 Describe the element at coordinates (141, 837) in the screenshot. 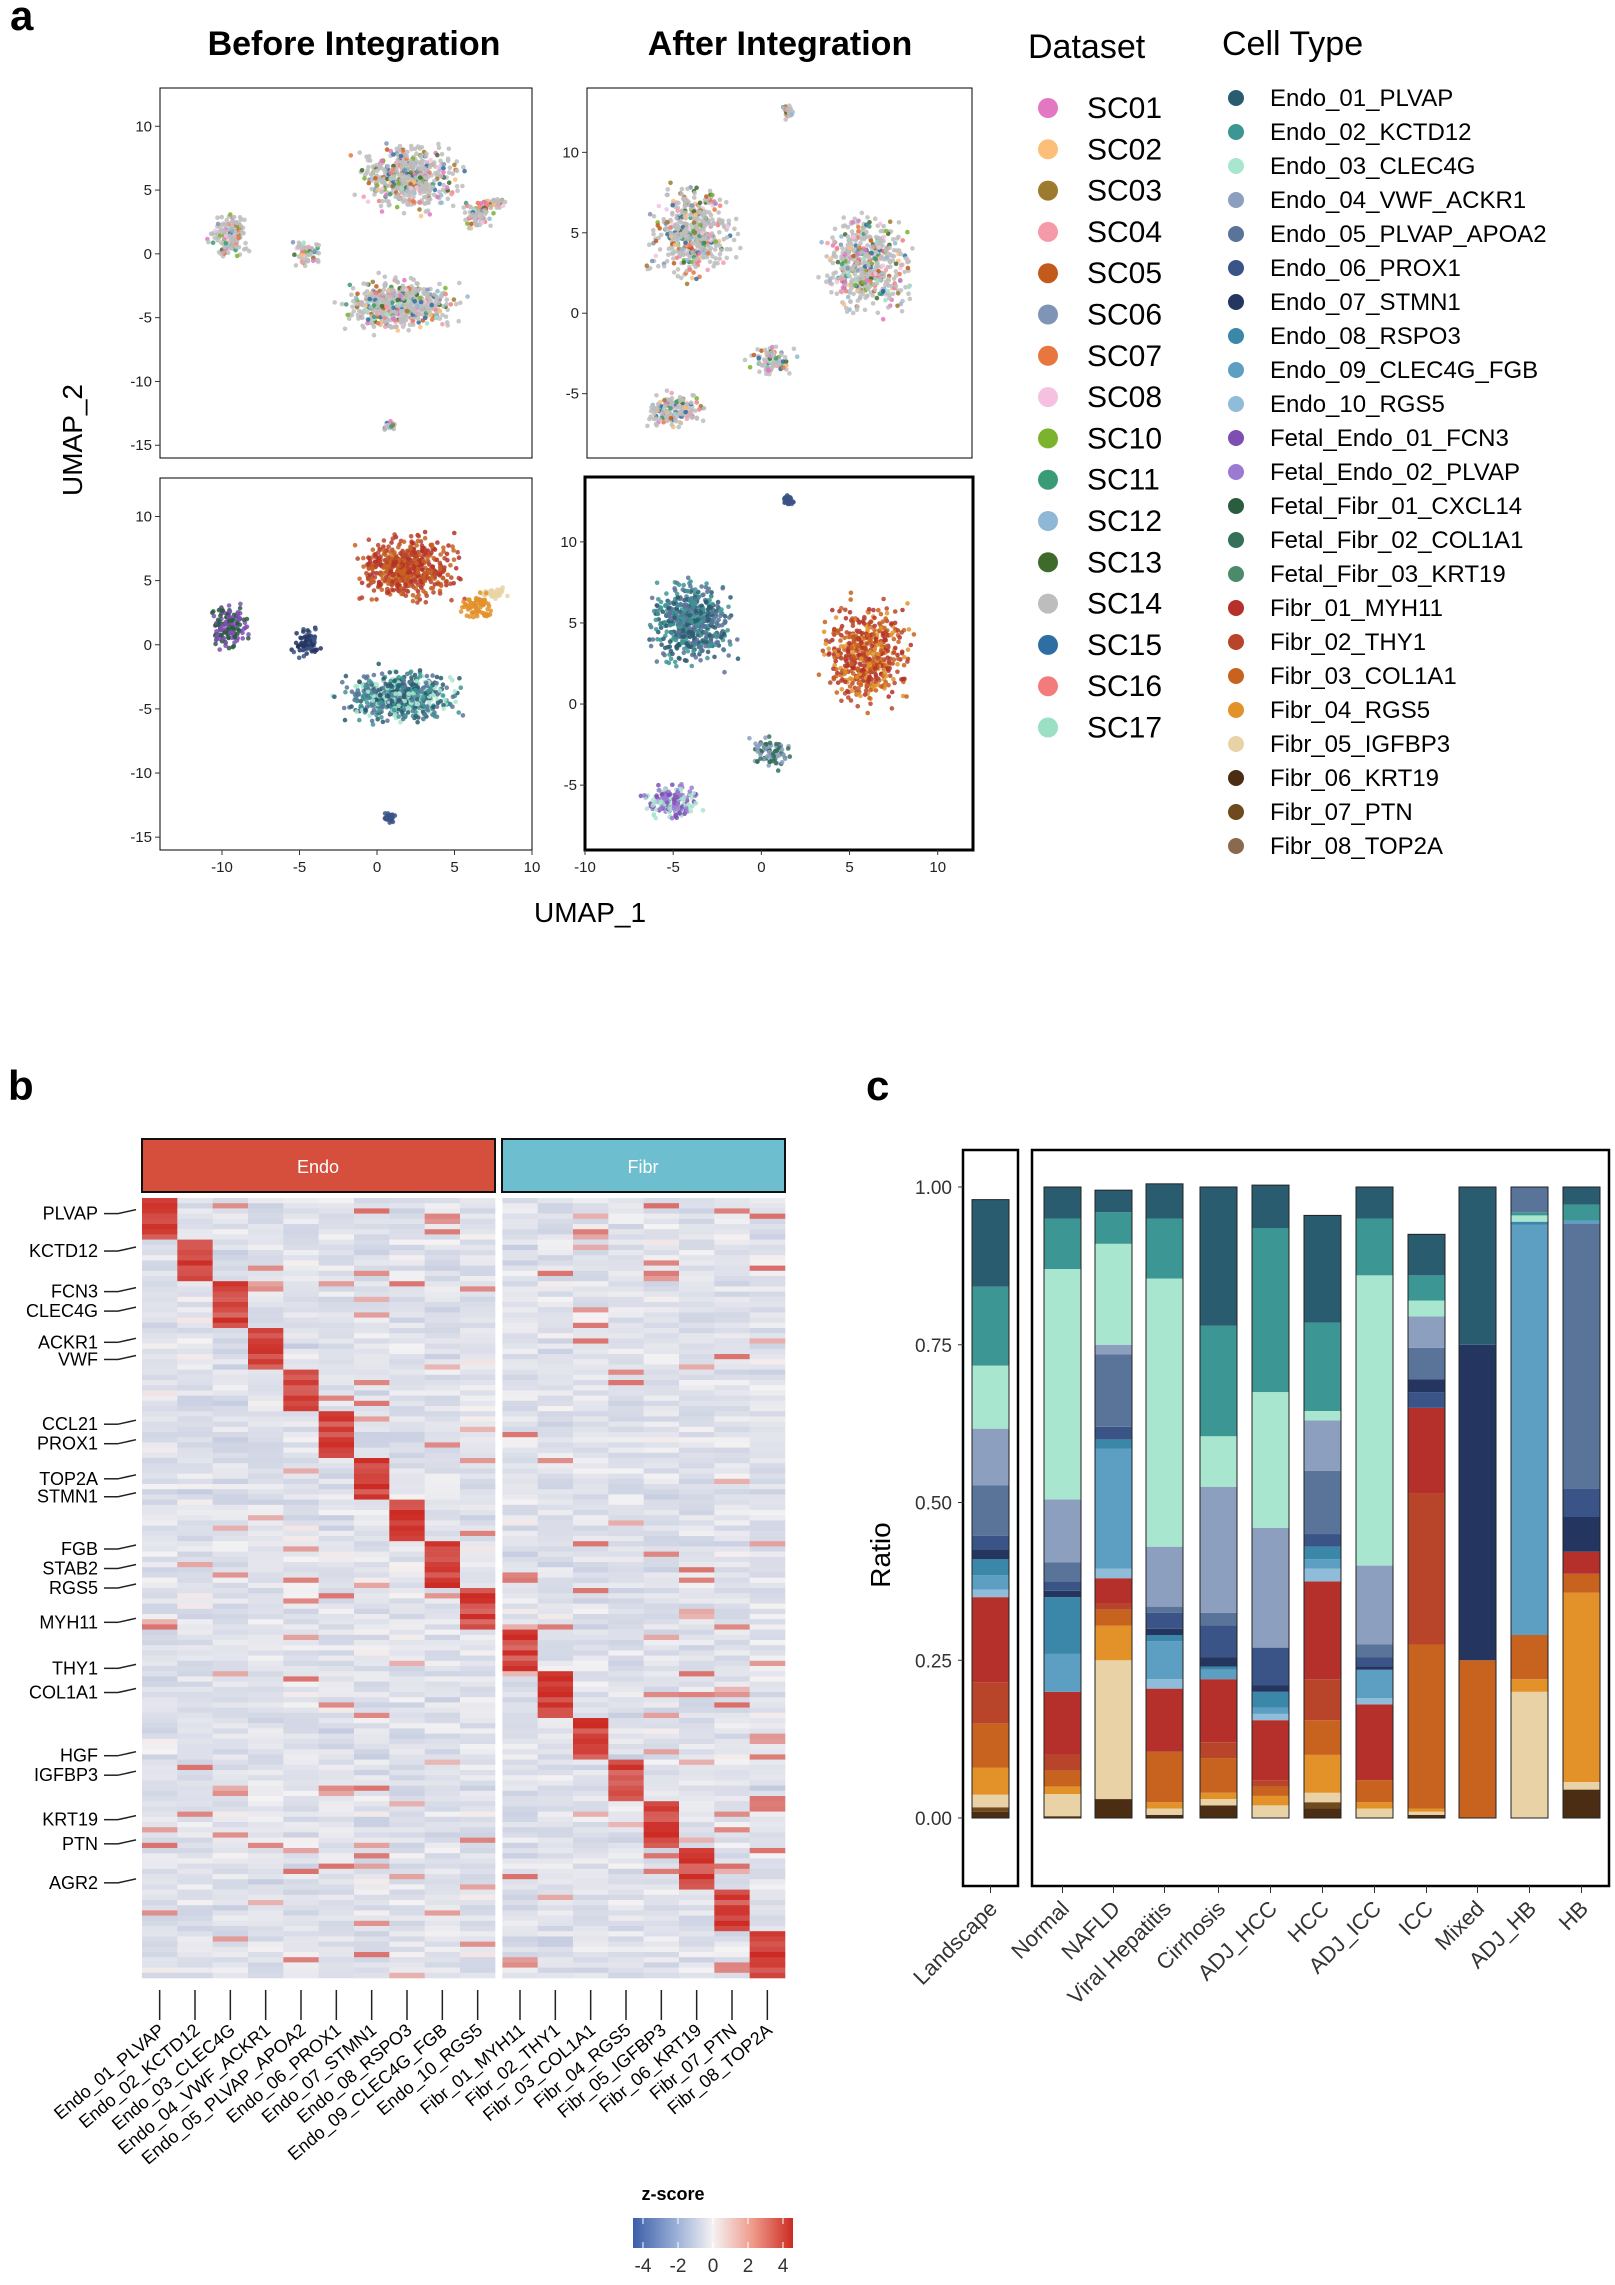

I see `umap-y-tick-label: -15` at that location.